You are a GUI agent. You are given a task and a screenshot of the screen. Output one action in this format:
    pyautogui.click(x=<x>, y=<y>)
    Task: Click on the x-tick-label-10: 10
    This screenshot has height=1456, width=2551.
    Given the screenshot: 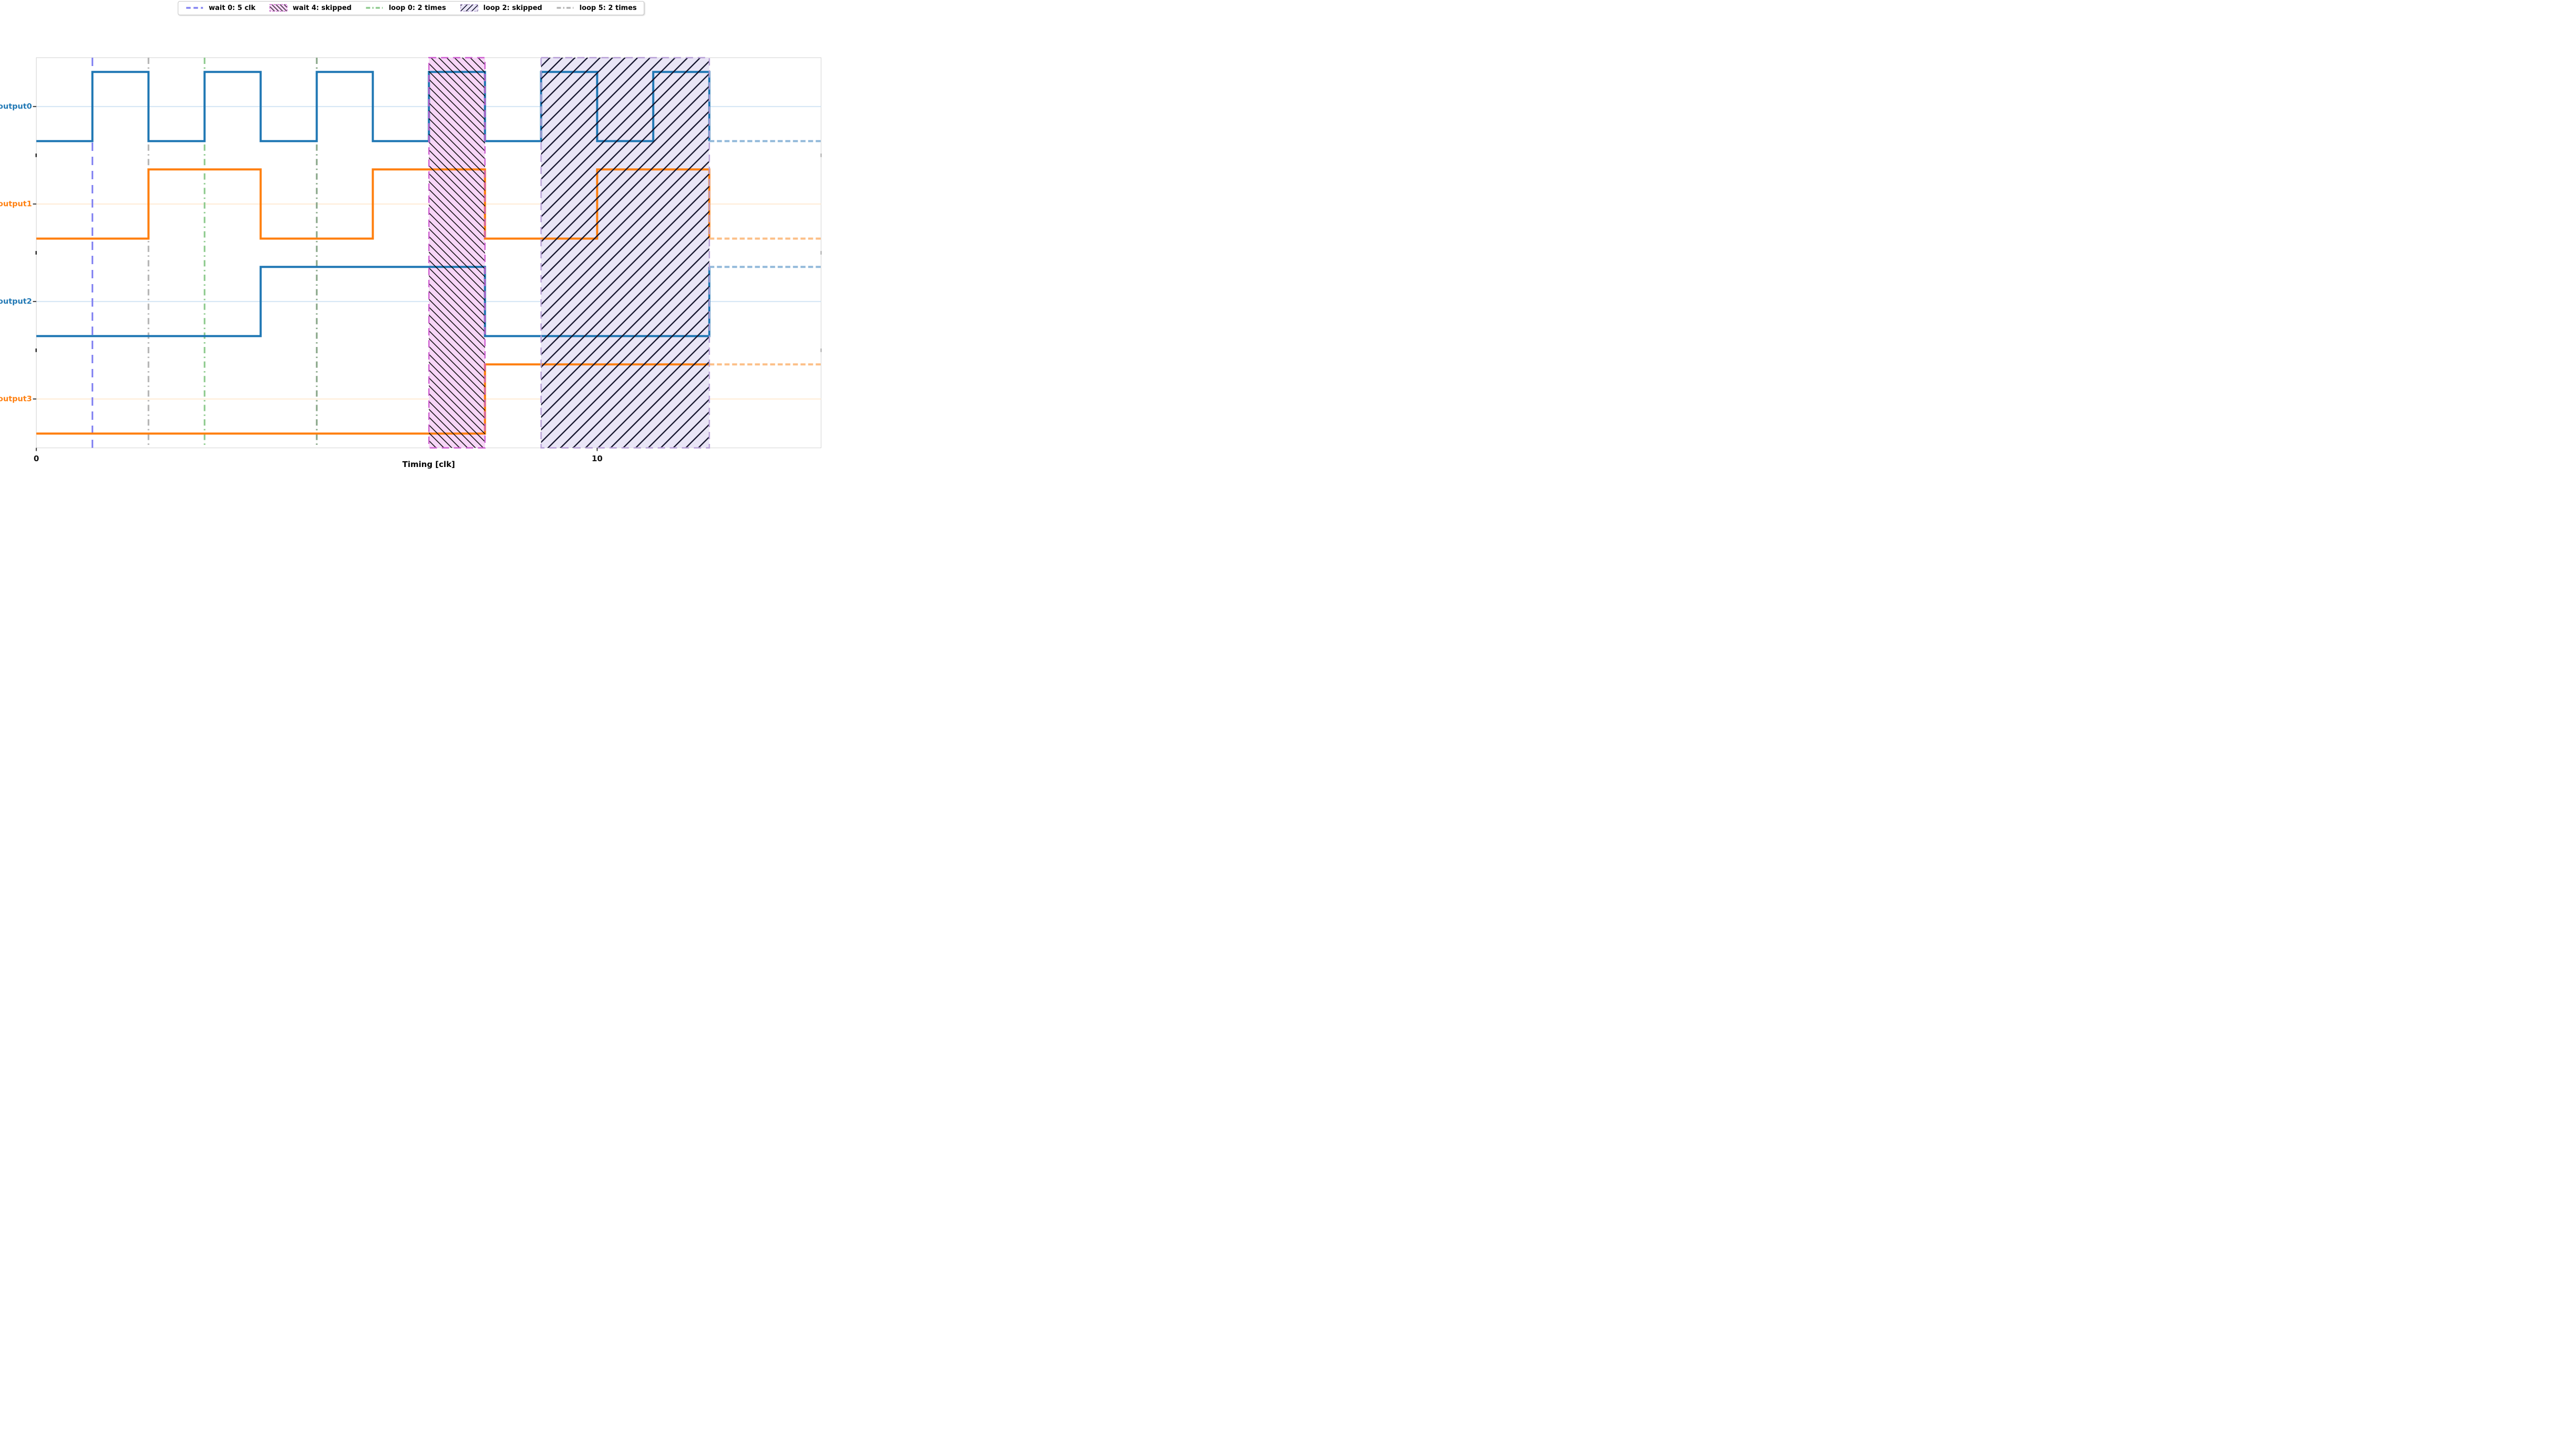 What is the action you would take?
    pyautogui.click(x=597, y=458)
    